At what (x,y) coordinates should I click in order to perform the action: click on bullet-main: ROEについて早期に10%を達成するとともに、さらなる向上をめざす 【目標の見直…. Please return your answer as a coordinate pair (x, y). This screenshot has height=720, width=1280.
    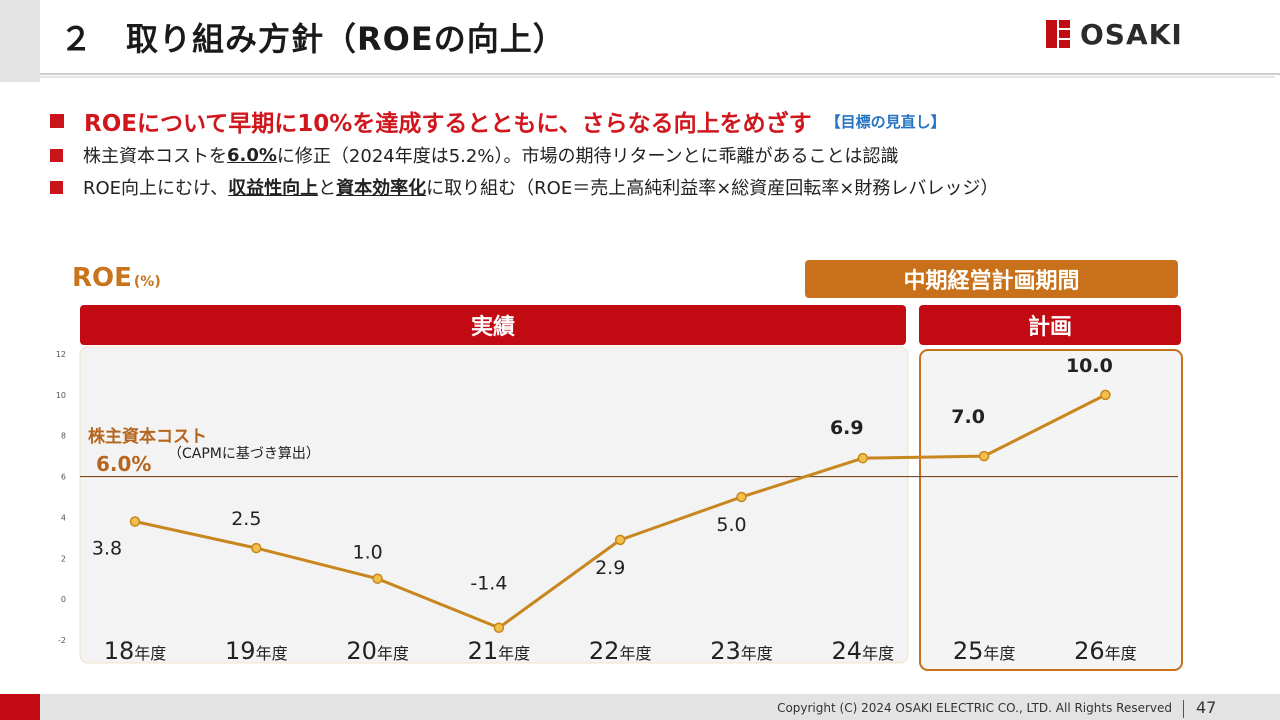
    Looking at the image, I should click on (524, 121).